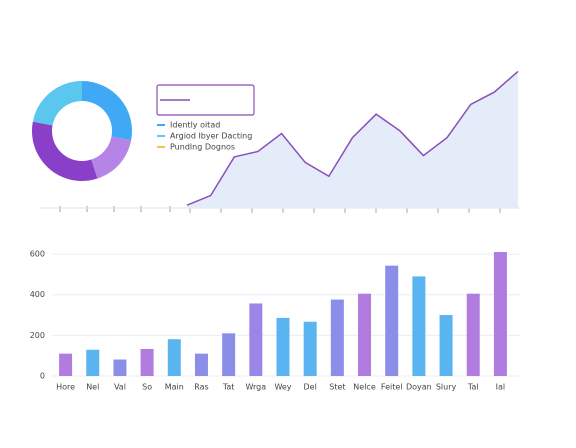 The height and width of the screenshot is (448, 576). I want to click on y-tick-label: 400, so click(37, 294).